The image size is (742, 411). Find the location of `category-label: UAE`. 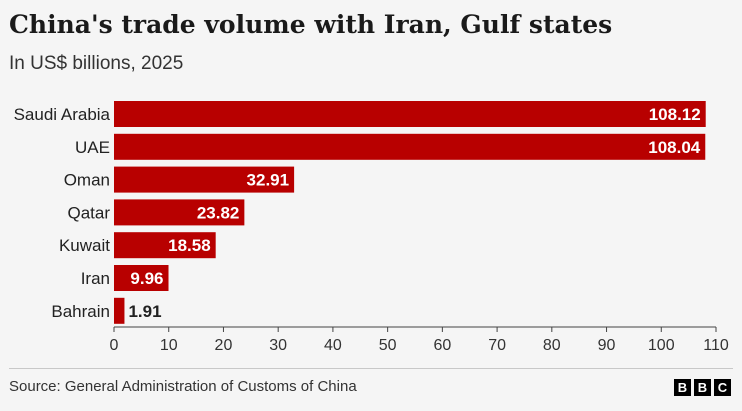

category-label: UAE is located at coordinates (92, 147).